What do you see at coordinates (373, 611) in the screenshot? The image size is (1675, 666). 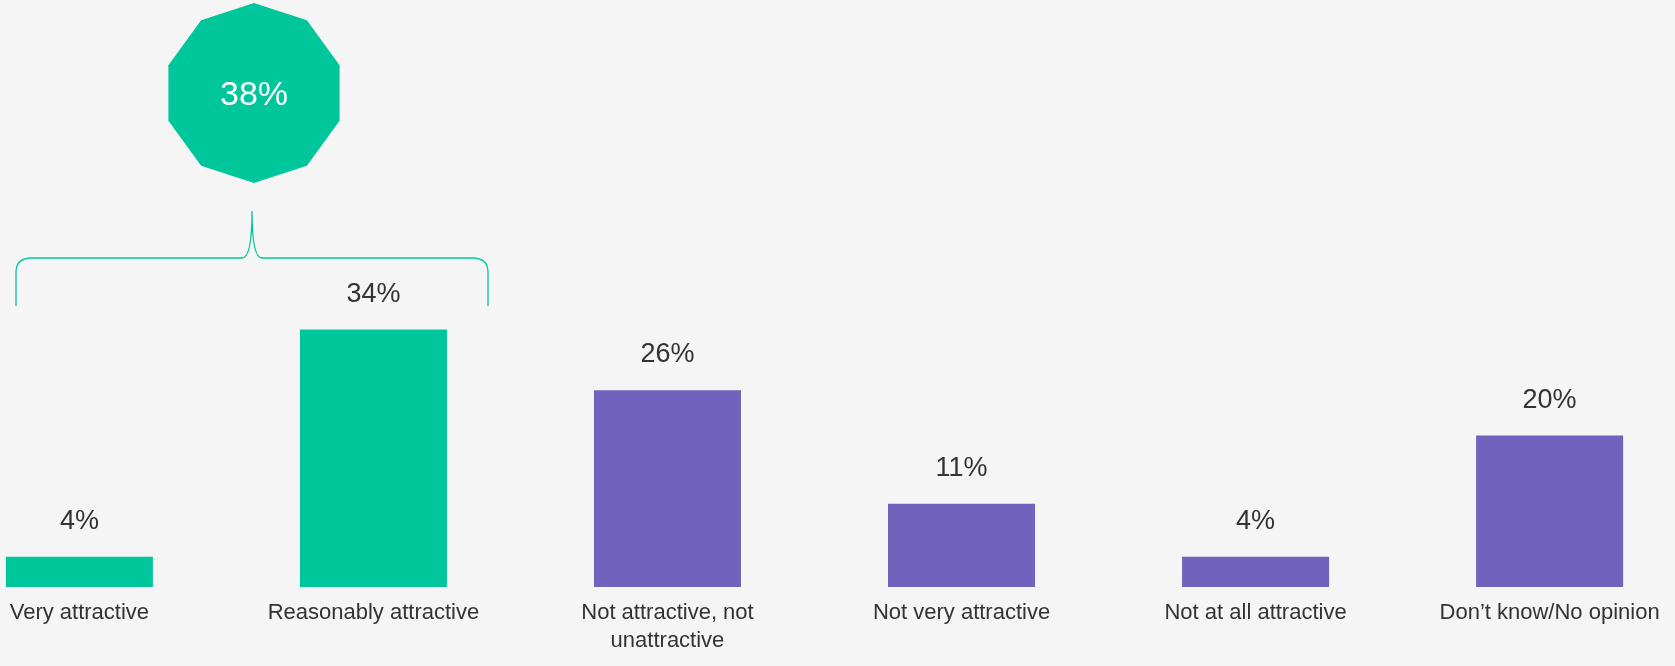 I see `x-tick-label: Reasonably attractive` at bounding box center [373, 611].